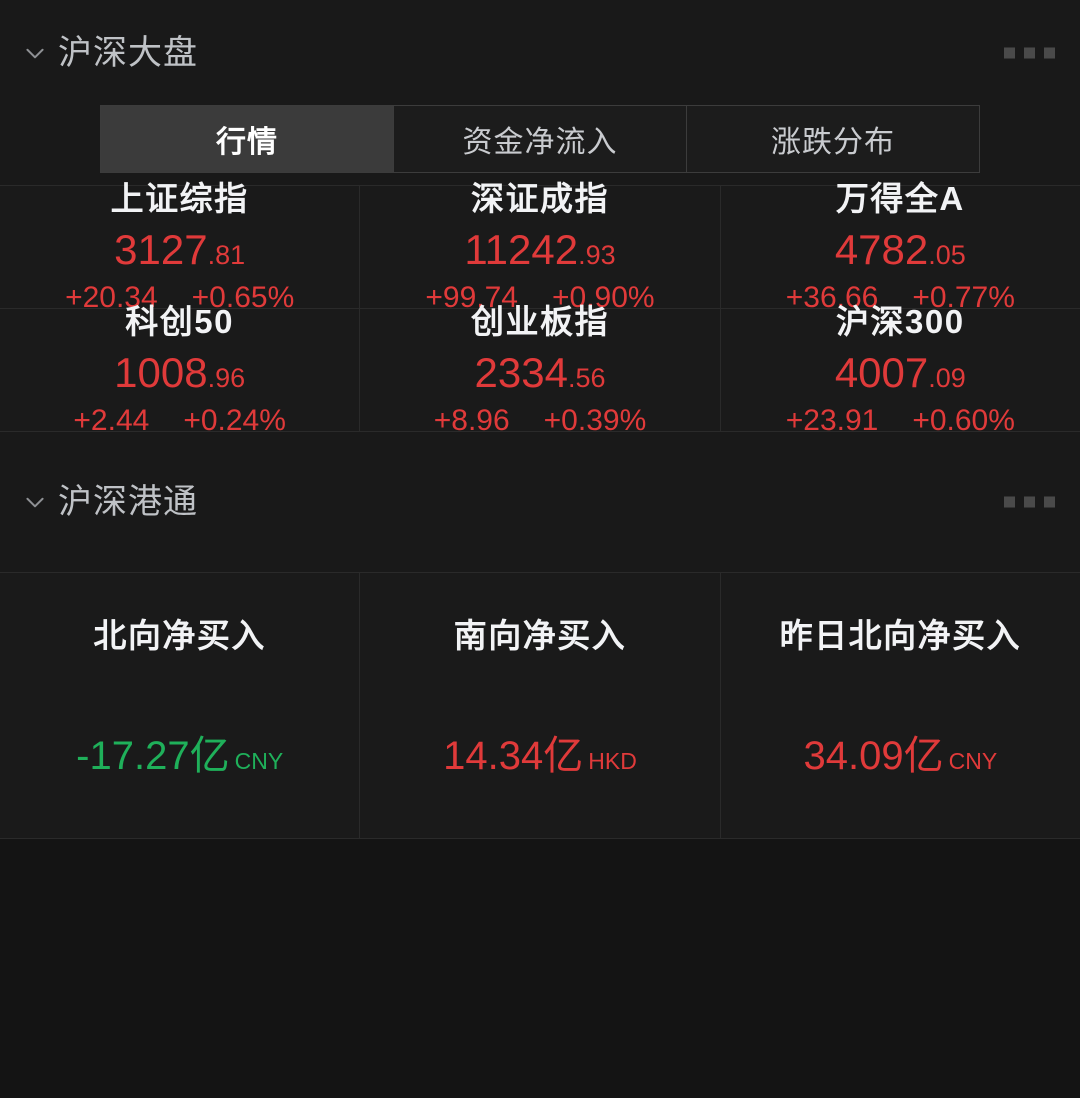 The width and height of the screenshot is (1080, 1098). I want to click on tab-gain-loss-distribution: 涨跌分布, so click(833, 139).